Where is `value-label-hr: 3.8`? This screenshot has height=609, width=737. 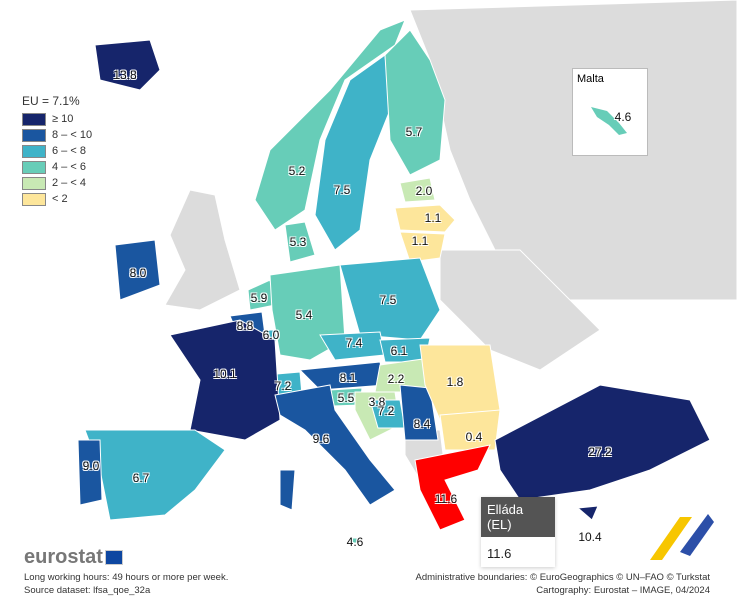
value-label-hr: 3.8 is located at coordinates (377, 402).